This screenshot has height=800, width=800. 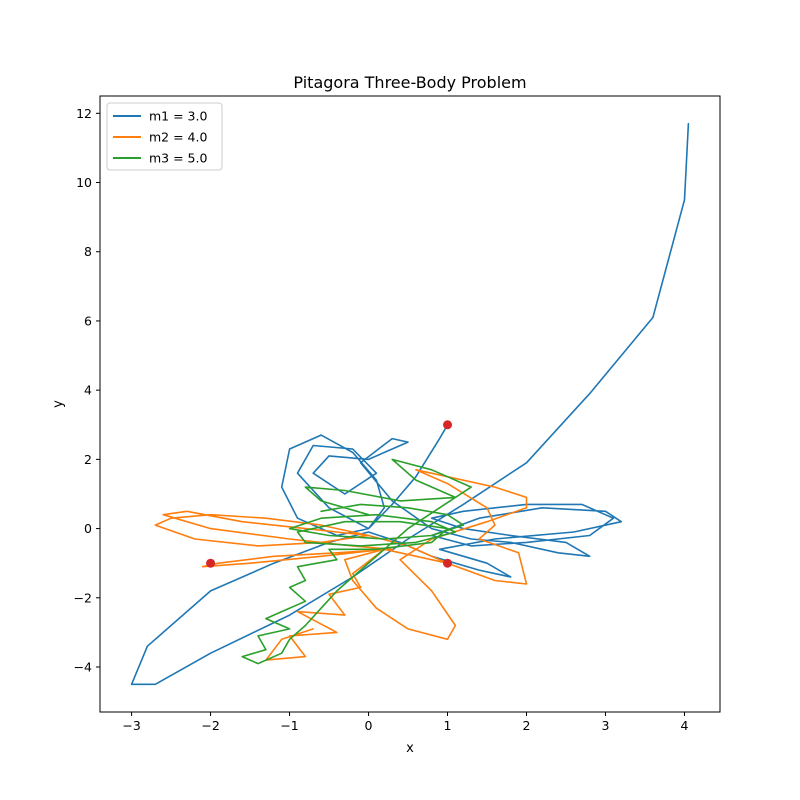 I want to click on marker-layer, so click(x=329, y=494).